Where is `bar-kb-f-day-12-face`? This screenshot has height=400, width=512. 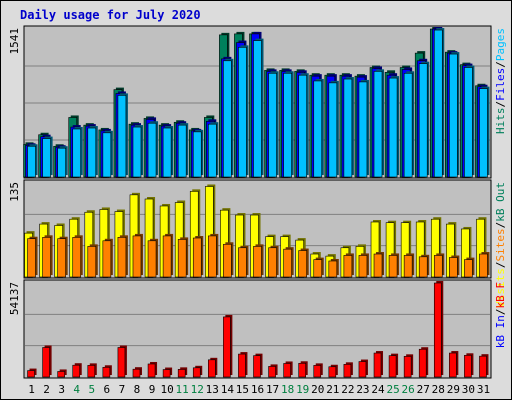 bar-kb-f-day-12-face is located at coordinates (196, 372).